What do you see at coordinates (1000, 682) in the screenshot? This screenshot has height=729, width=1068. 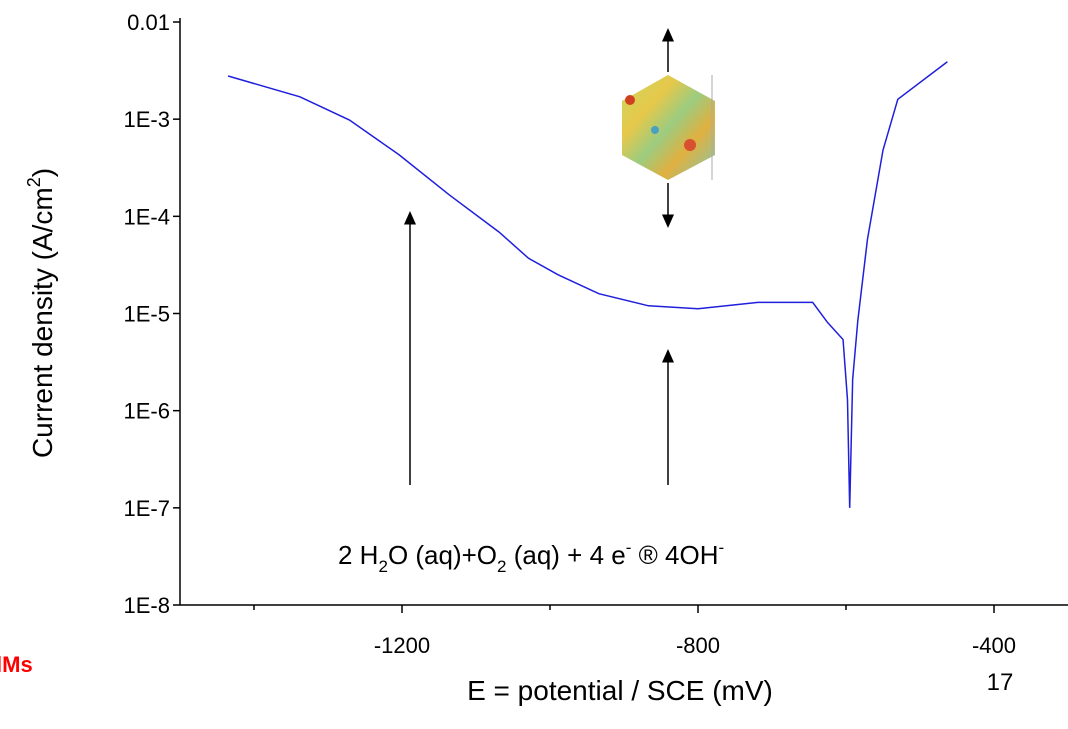 I see `slide-number: 17` at bounding box center [1000, 682].